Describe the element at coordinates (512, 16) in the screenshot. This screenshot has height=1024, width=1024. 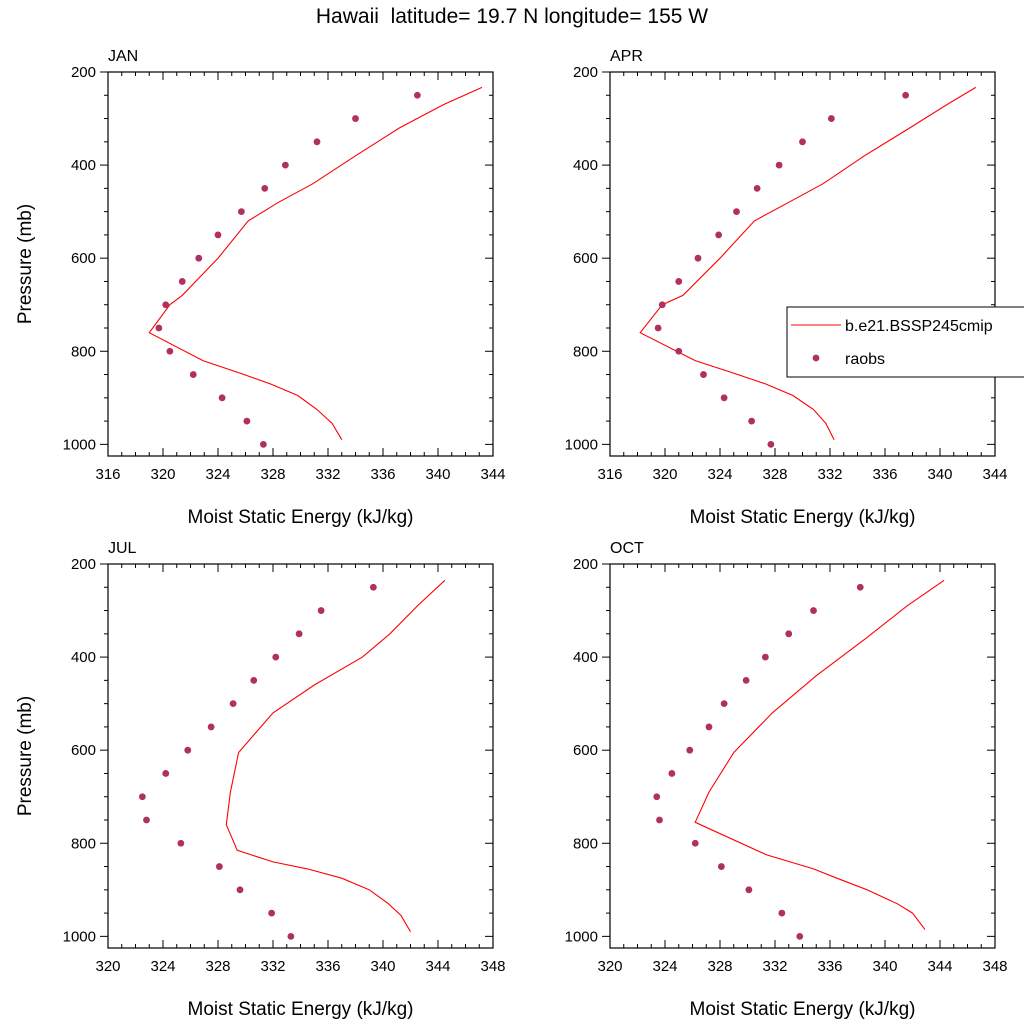
I see `figure-title: Hawaii latitude= 19.7 N longitude= 155 W` at that location.